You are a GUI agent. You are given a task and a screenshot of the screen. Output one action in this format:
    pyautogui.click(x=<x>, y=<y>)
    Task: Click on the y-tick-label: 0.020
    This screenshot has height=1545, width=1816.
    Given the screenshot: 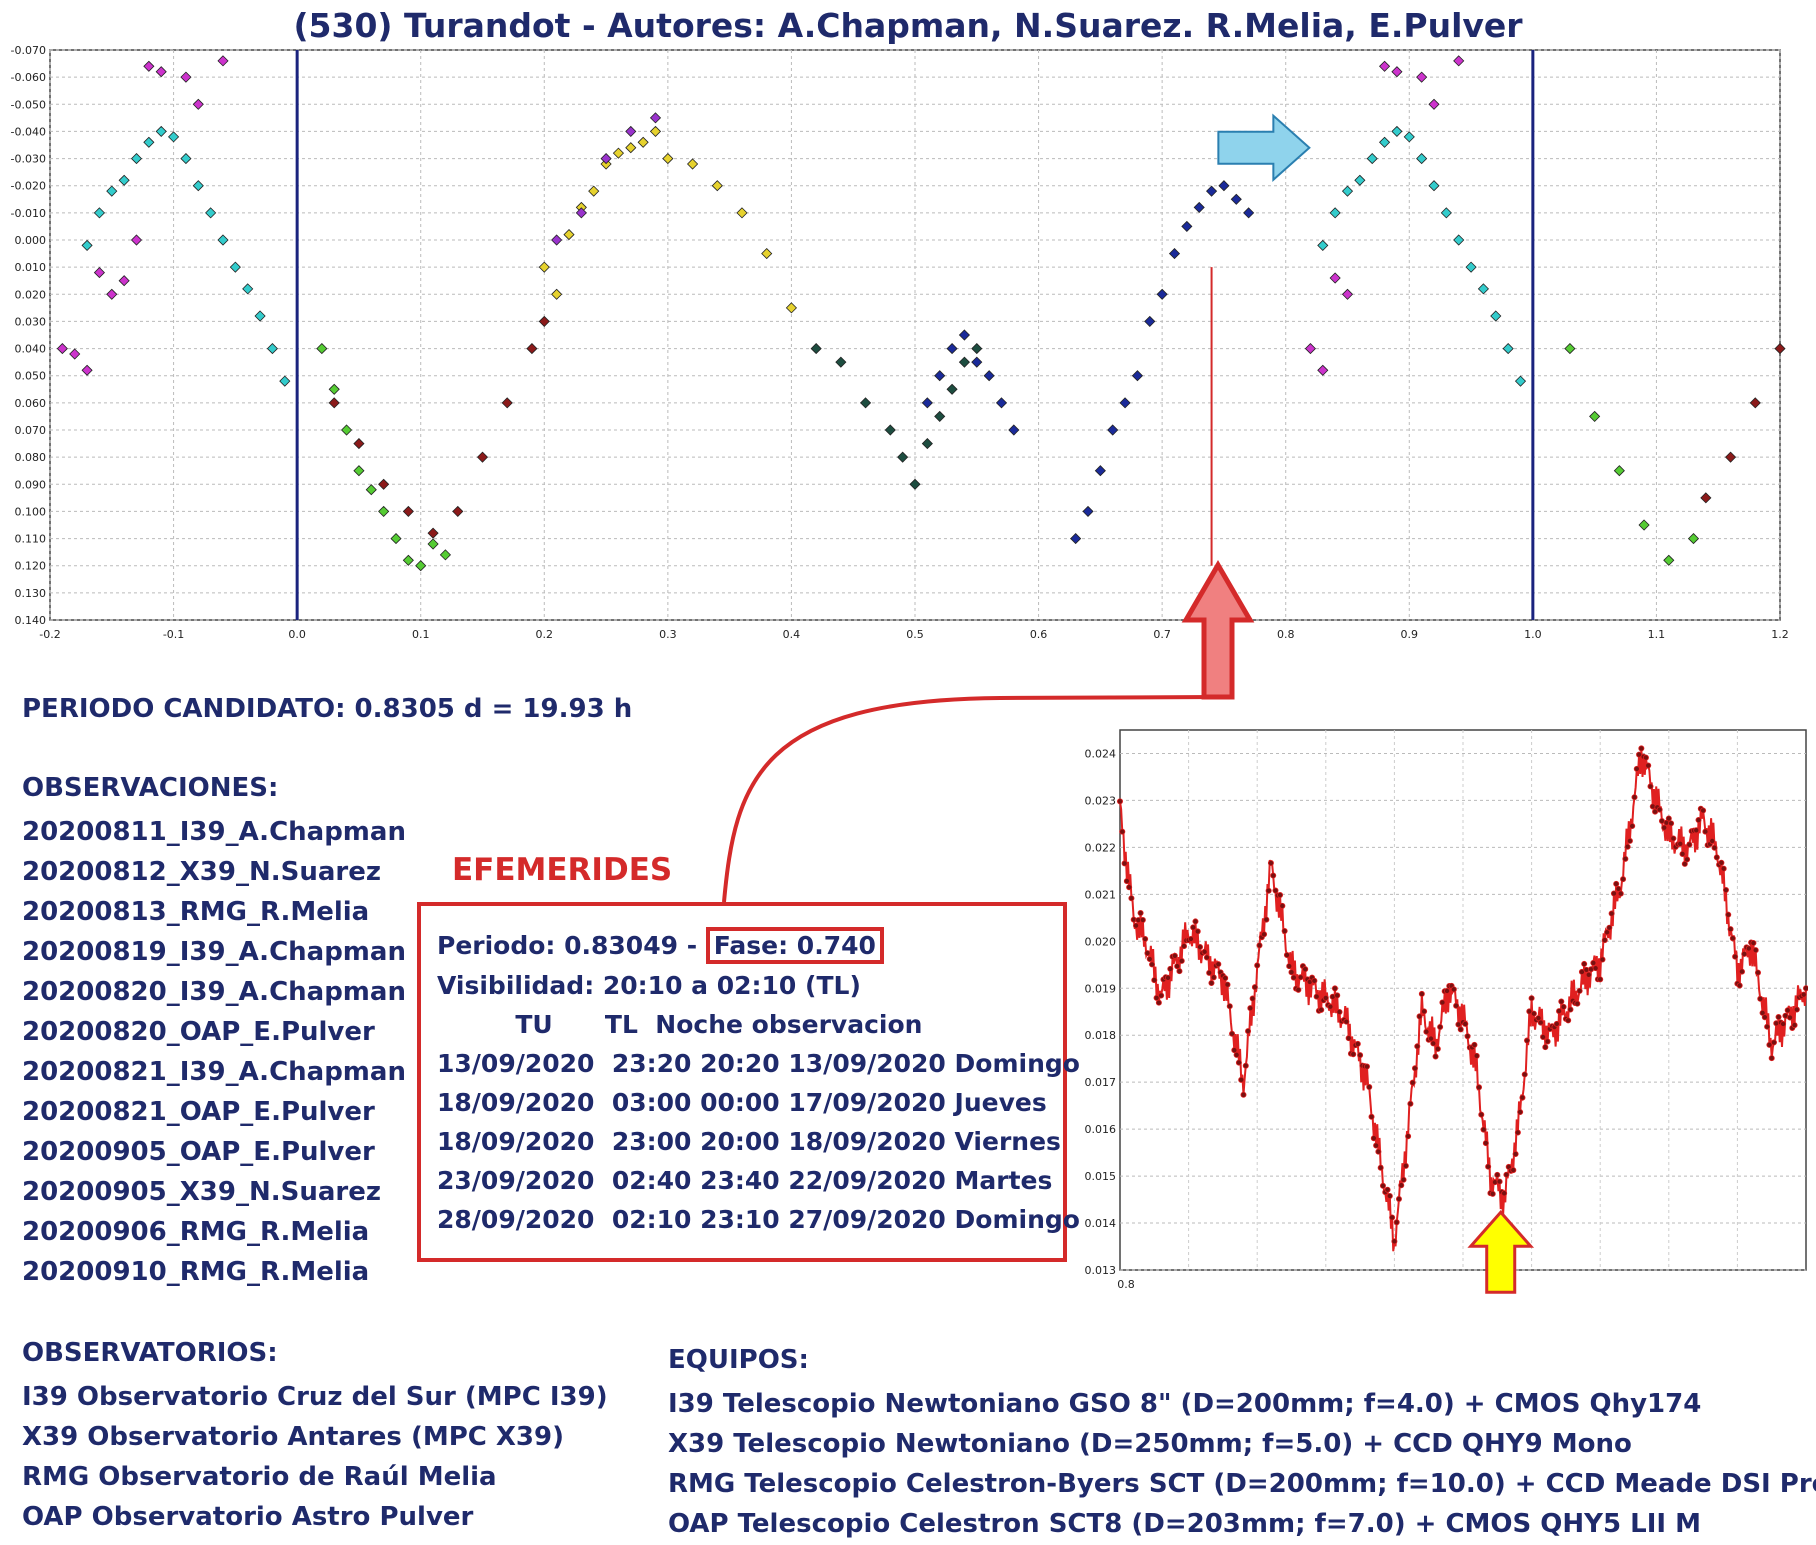 What is the action you would take?
    pyautogui.click(x=31, y=294)
    